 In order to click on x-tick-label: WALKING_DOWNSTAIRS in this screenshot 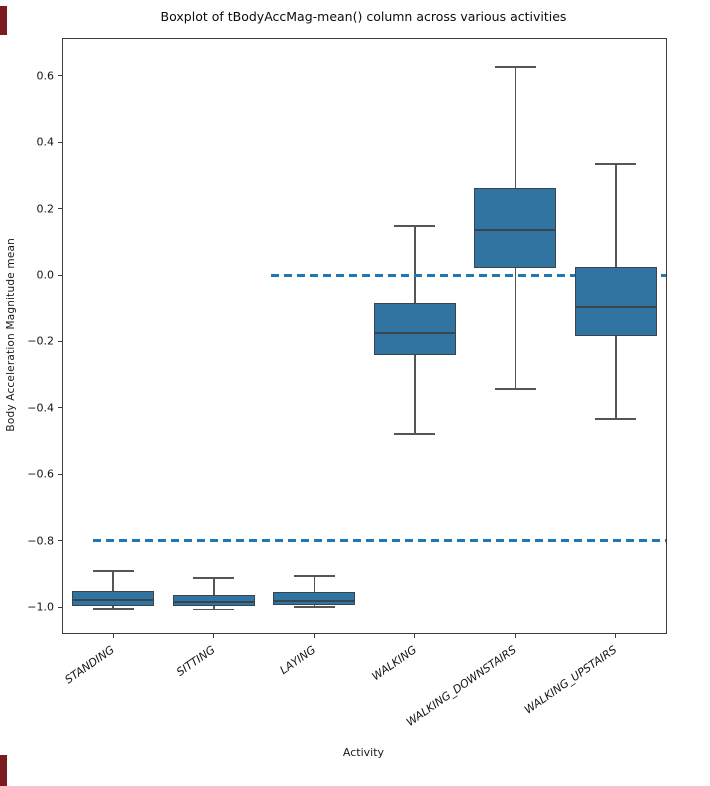, I will do `click(461, 686)`.